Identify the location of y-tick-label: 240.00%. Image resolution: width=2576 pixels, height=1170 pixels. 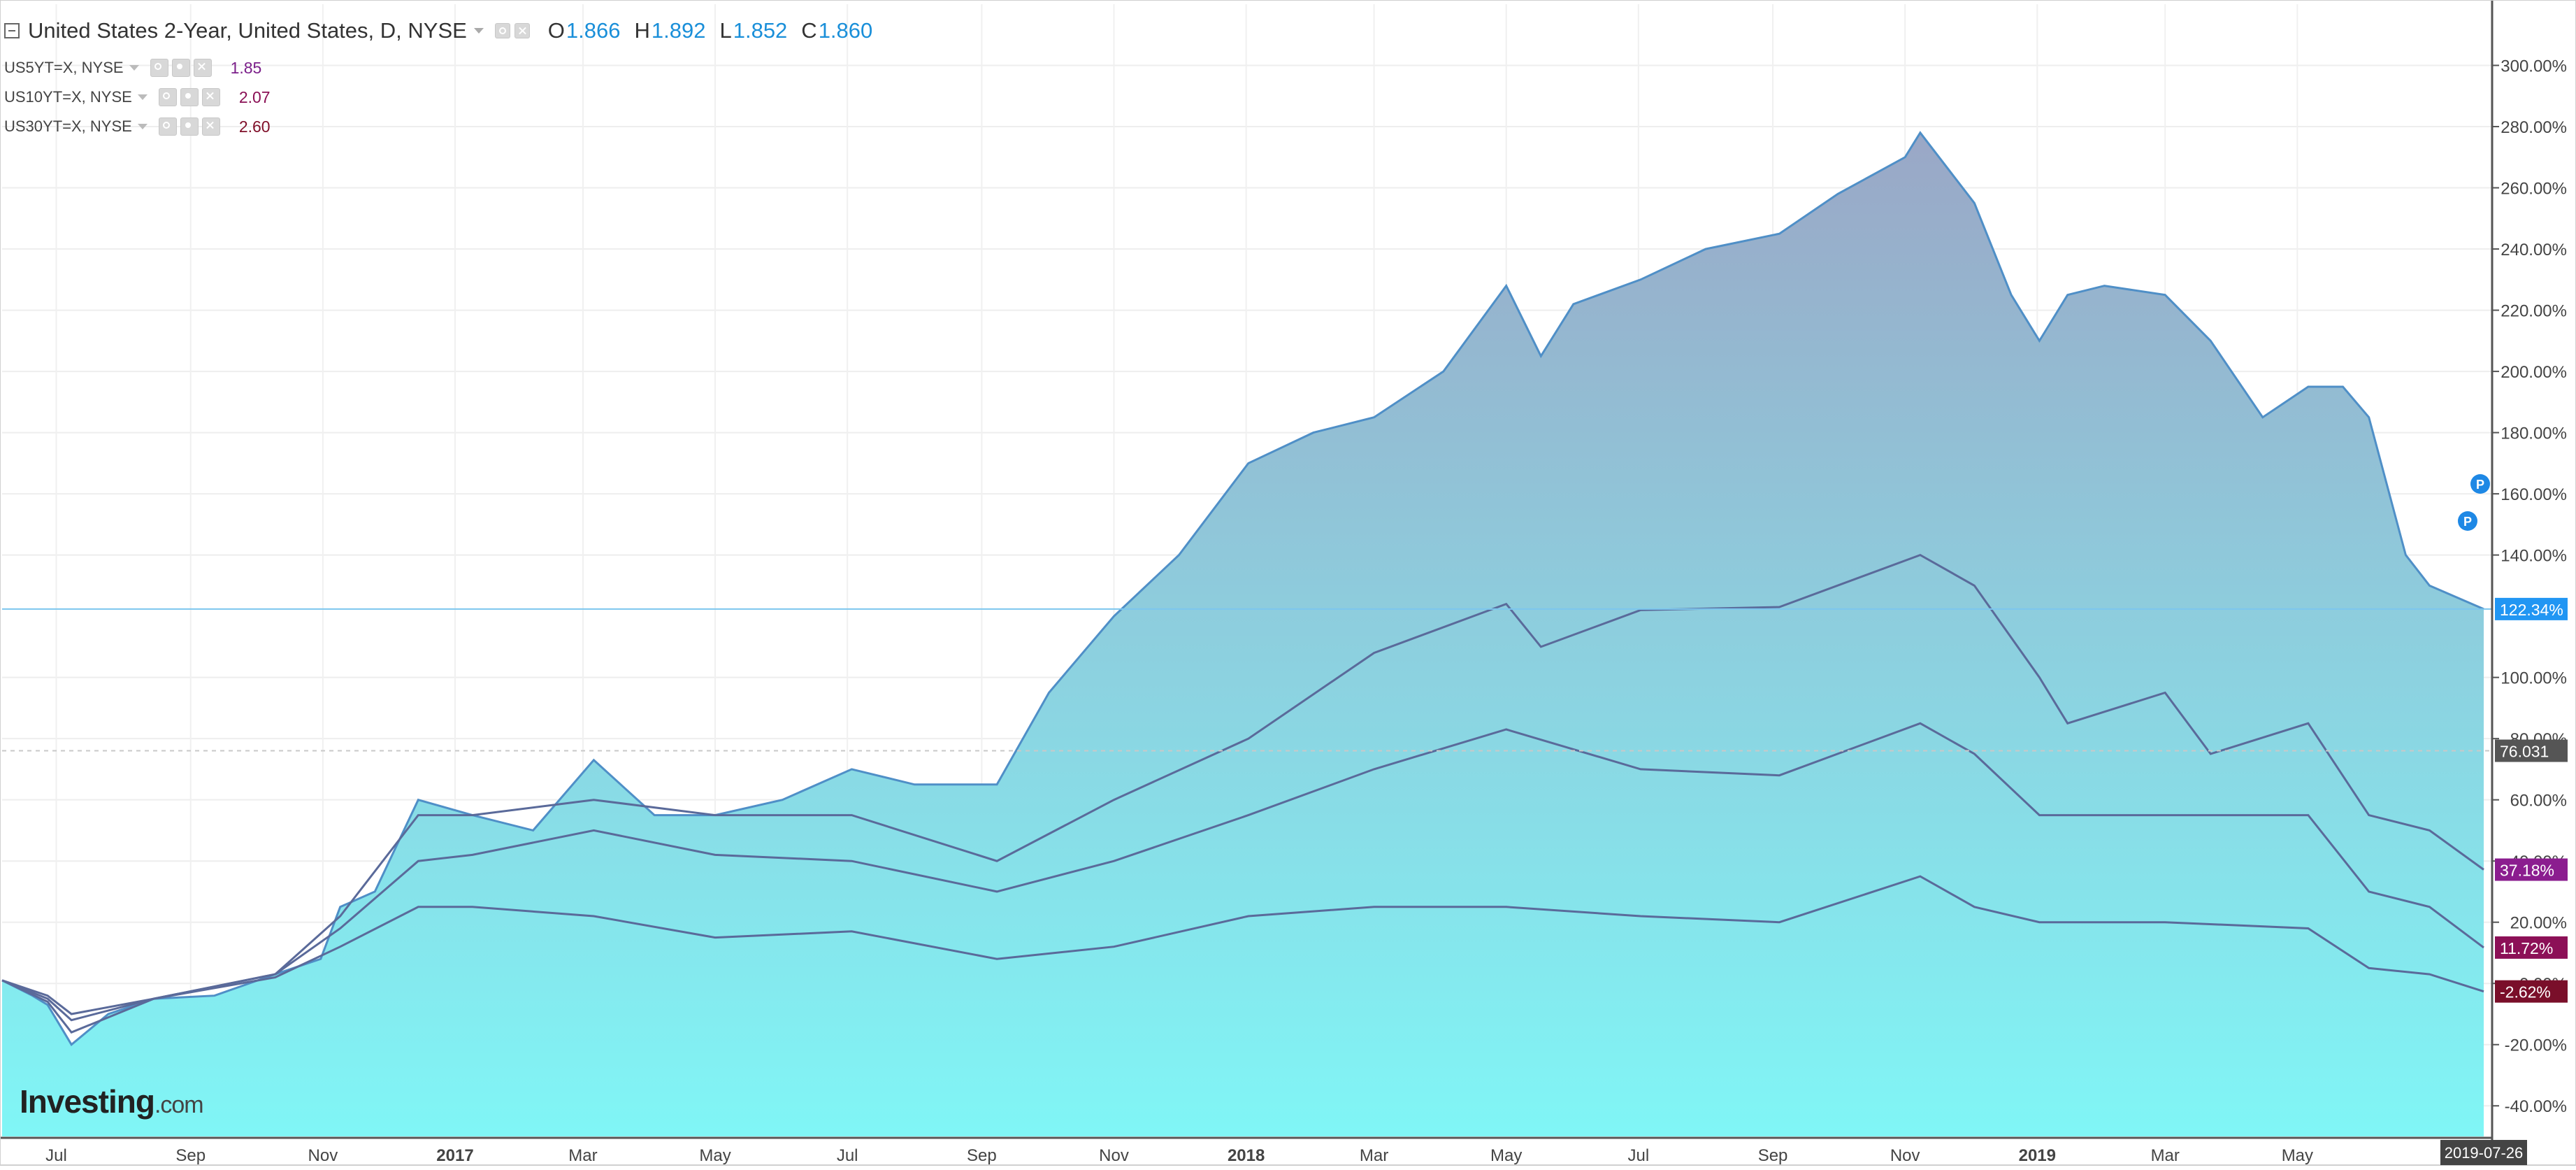
(2534, 250).